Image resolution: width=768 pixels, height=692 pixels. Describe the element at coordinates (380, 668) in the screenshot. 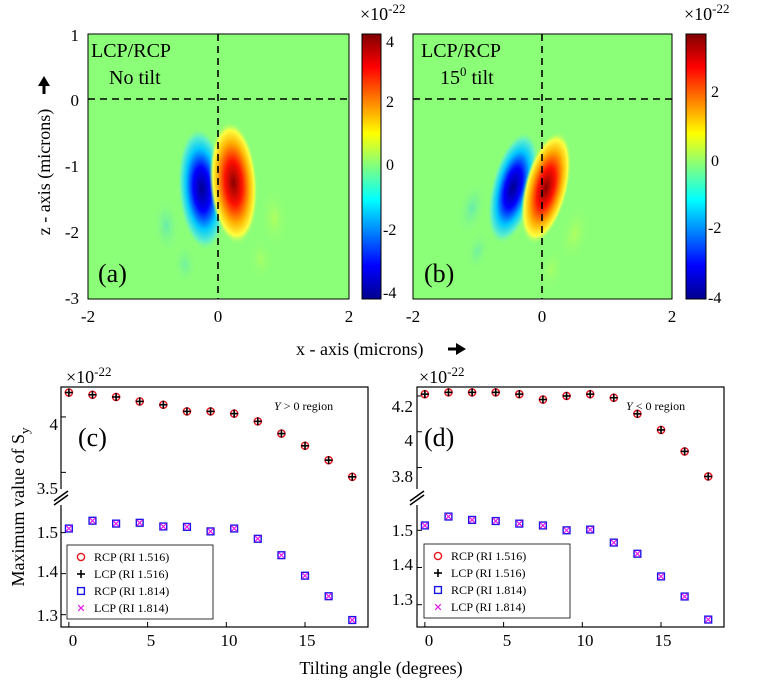

I see `bottom-xlabel: Tilting angle (degrees)` at that location.